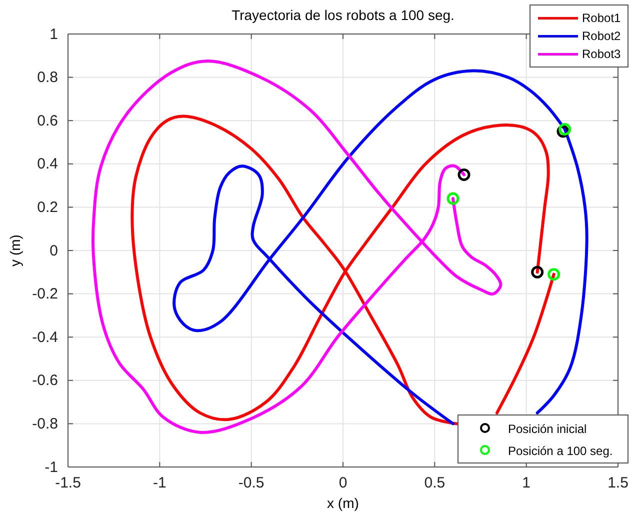  What do you see at coordinates (47, 207) in the screenshot?
I see `y-tick-label: 0.2` at bounding box center [47, 207].